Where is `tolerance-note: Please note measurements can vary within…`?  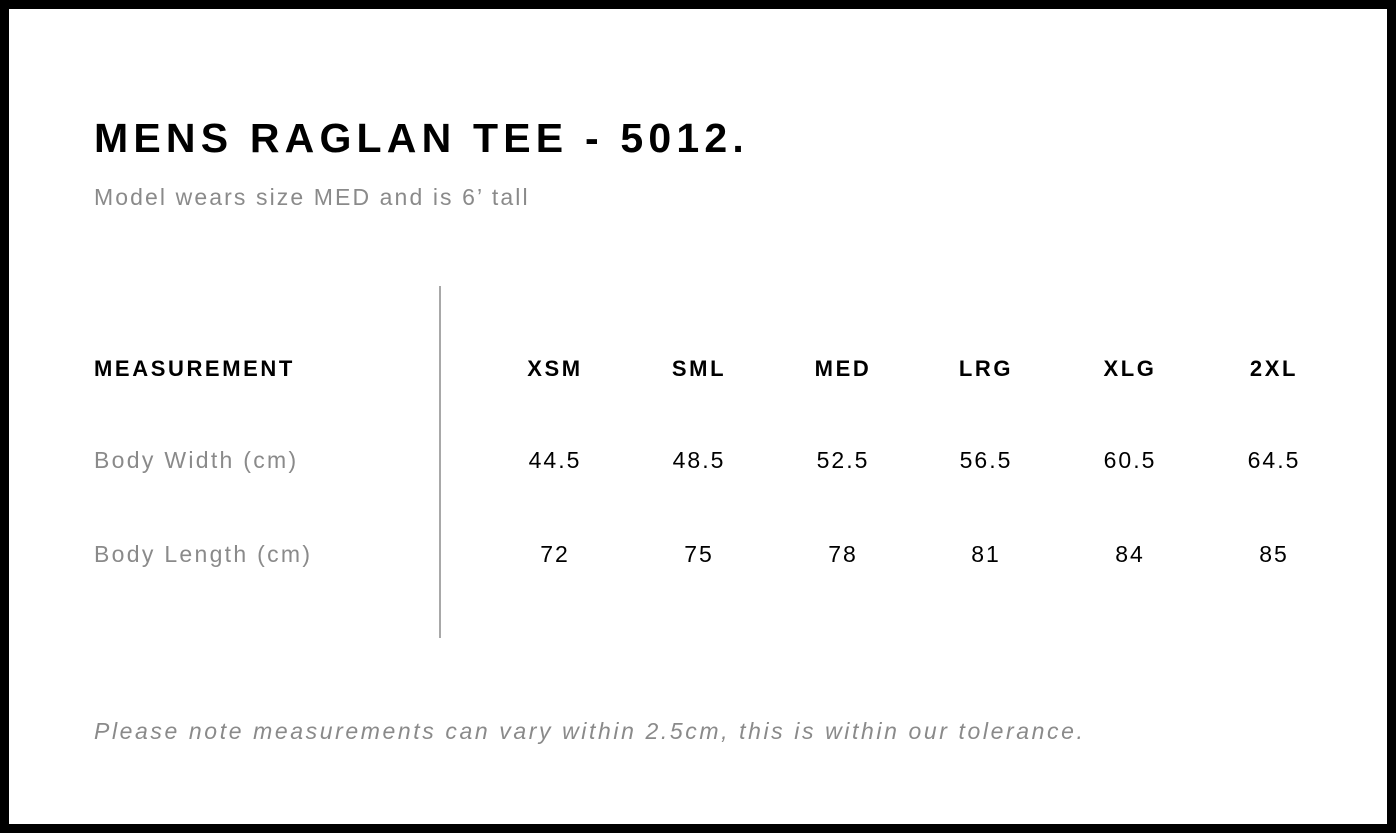
tolerance-note: Please note measurements can vary within… is located at coordinates (590, 731).